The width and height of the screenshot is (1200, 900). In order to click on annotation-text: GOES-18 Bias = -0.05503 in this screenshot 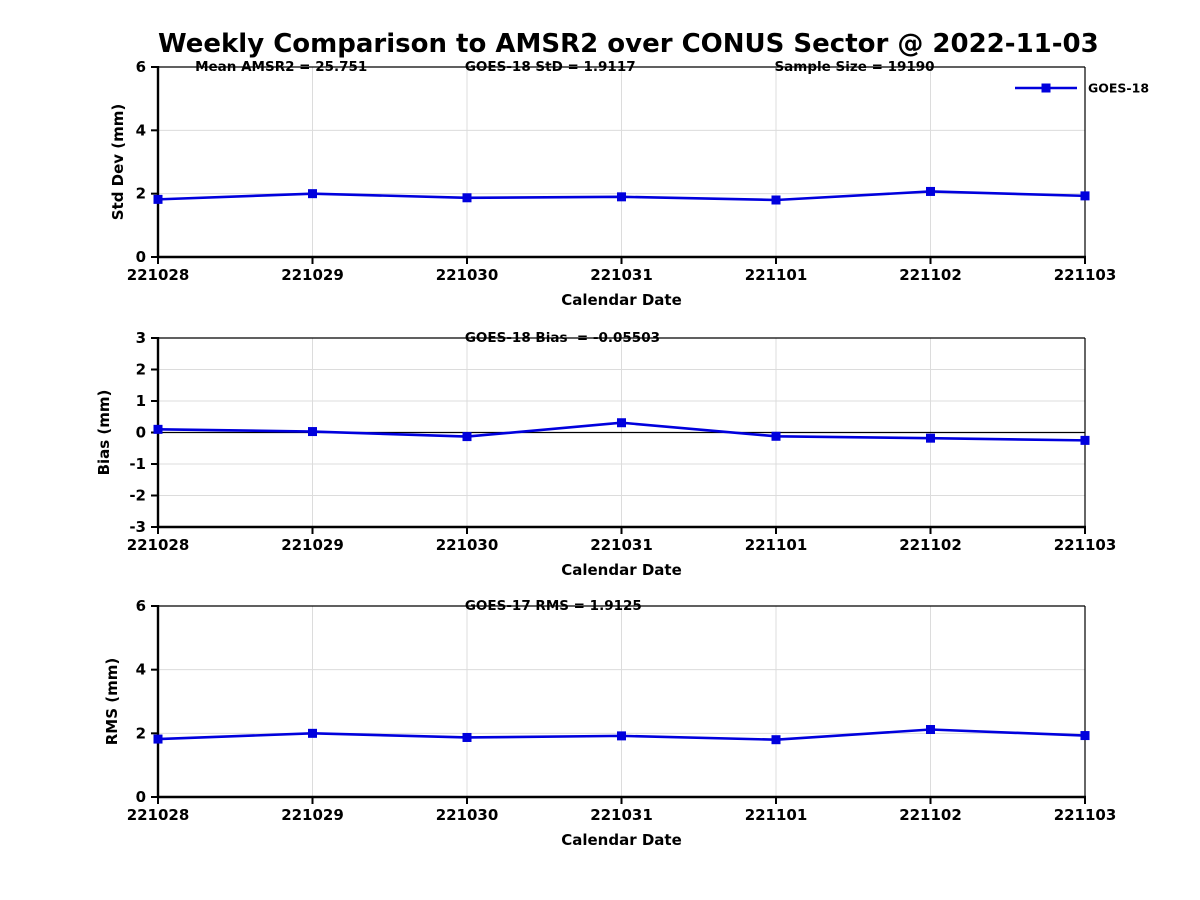, I will do `click(562, 338)`.